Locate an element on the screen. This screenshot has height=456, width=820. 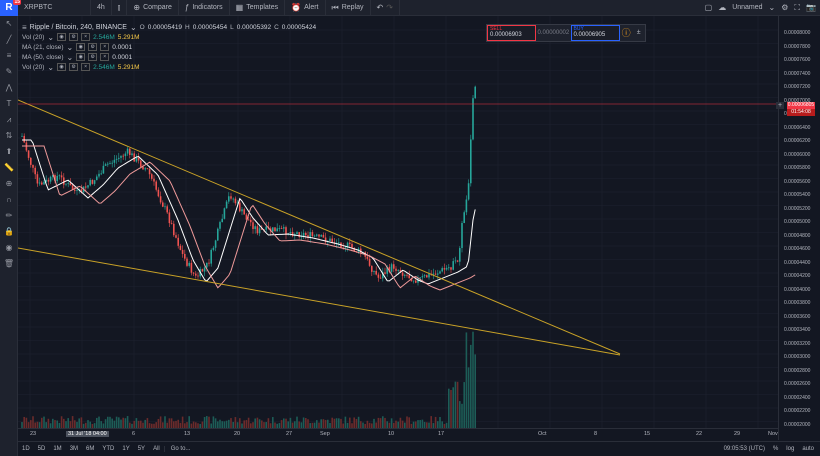
chart-type-button: ⫾ is located at coordinates (120, 8).